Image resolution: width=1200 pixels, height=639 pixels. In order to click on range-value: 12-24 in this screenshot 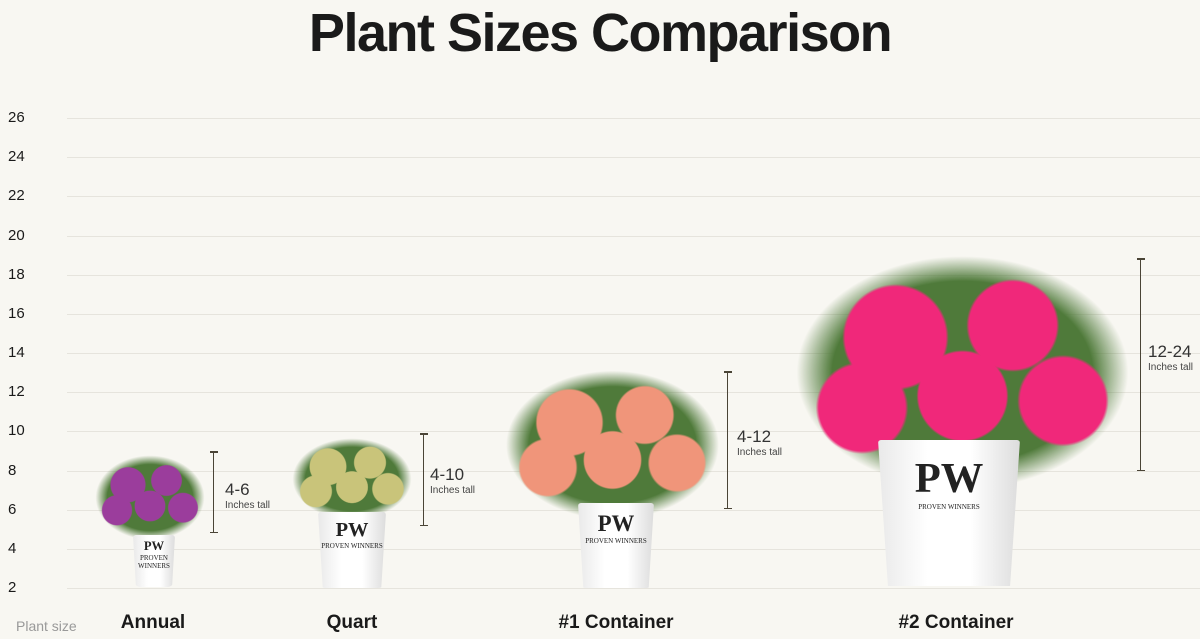, I will do `click(1170, 351)`.